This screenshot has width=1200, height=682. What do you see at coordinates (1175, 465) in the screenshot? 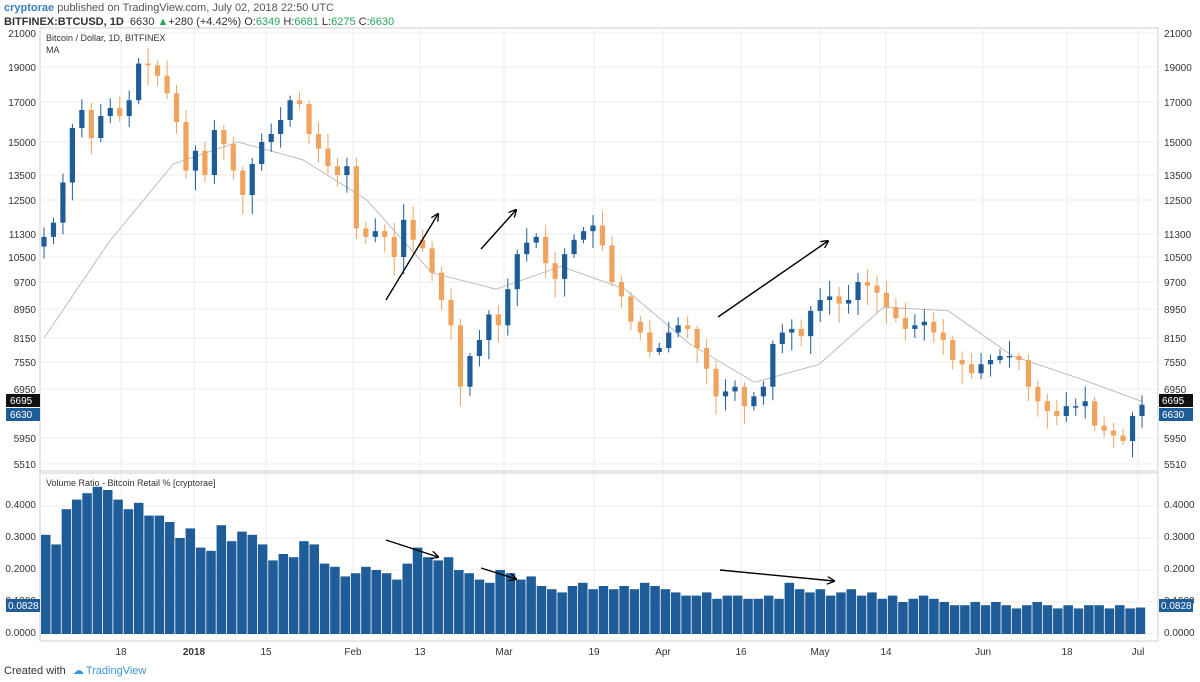
I see `price-tick: 5510` at bounding box center [1175, 465].